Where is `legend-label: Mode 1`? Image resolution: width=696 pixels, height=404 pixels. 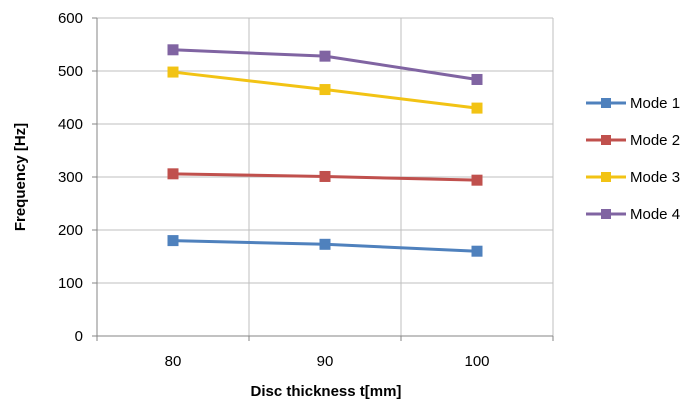
legend-label: Mode 1 is located at coordinates (655, 103).